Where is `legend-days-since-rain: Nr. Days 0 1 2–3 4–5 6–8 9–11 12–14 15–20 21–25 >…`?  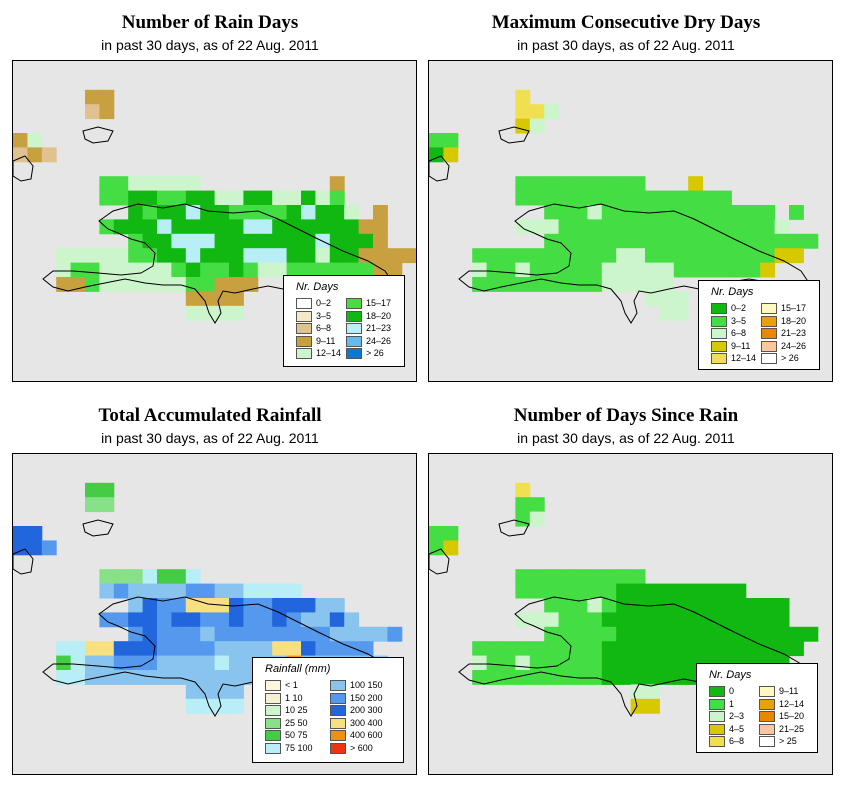 legend-days-since-rain: Nr. Days 0 1 2–3 4–5 6–8 9–11 12–14 15–20 21–25 >… is located at coordinates (757, 708).